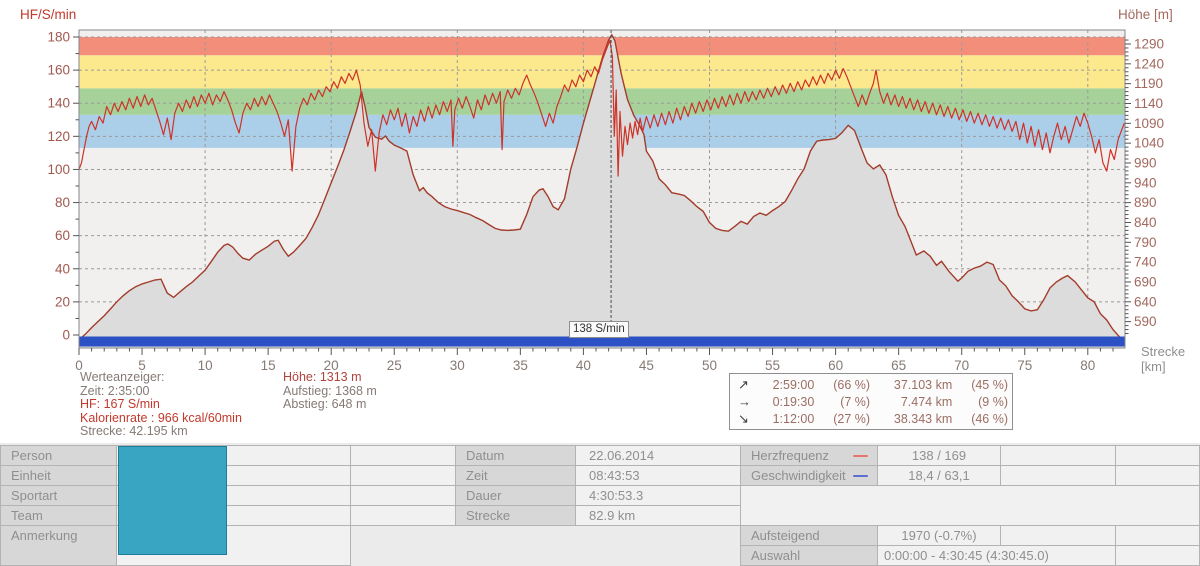 The image size is (1200, 566). Describe the element at coordinates (961, 365) in the screenshot. I see `x-axis-tick-label: 70` at that location.